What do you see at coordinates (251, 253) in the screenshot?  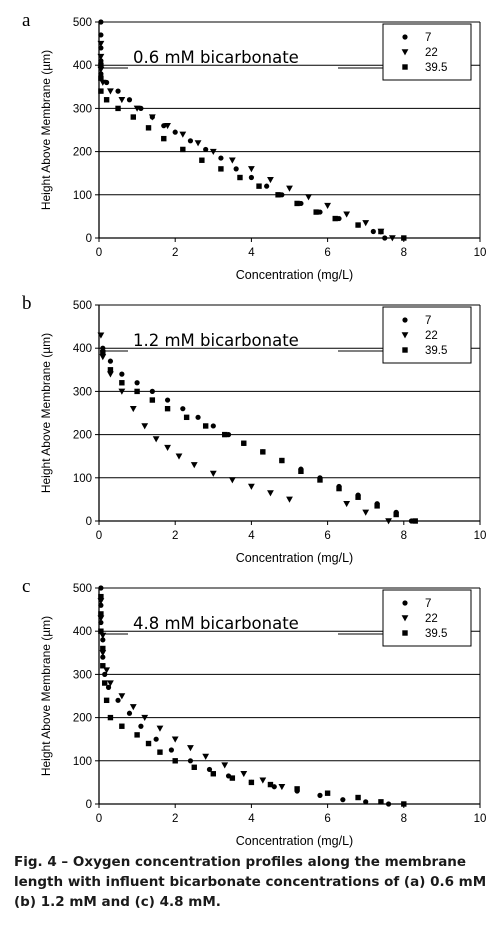 I see `x-tick-label: 4` at bounding box center [251, 253].